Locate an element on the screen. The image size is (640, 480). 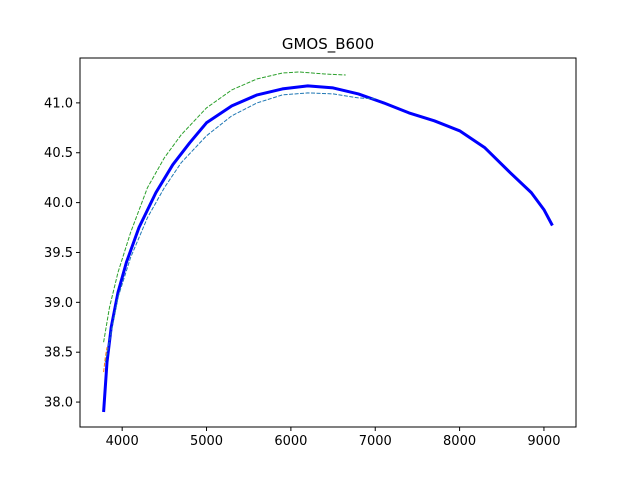
y-tick-label: 40.5 is located at coordinates (58, 153).